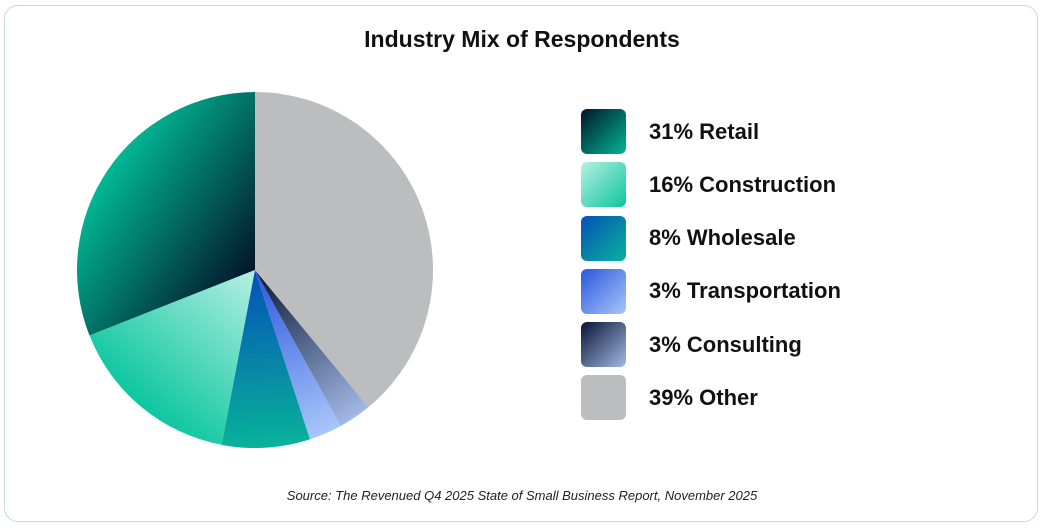 Image resolution: width=1046 pixels, height=530 pixels. I want to click on pie-slice-other, so click(344, 250).